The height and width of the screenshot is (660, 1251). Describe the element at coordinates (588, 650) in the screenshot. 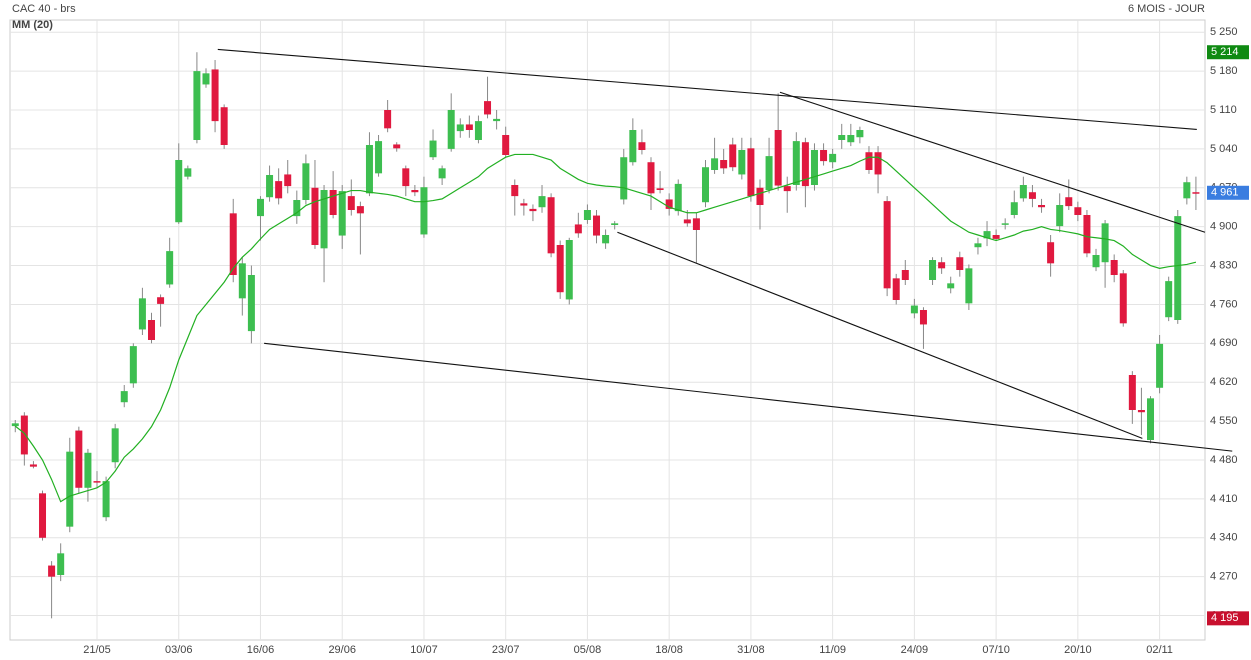

I see `x-tick-label: 05/08` at that location.